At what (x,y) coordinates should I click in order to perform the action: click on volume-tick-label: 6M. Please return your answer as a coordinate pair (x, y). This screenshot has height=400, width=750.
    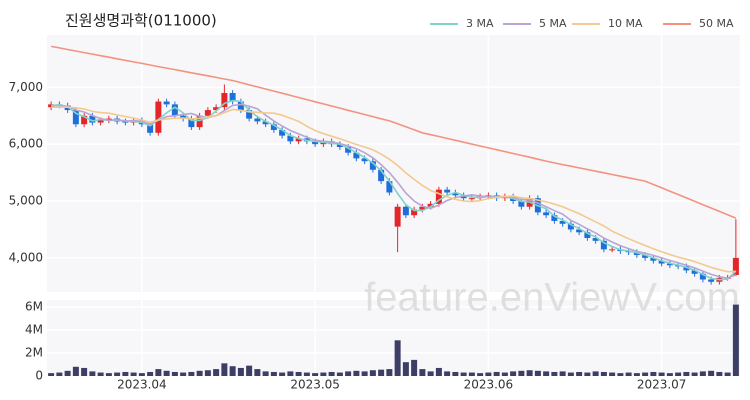
    Looking at the image, I should click on (34, 306).